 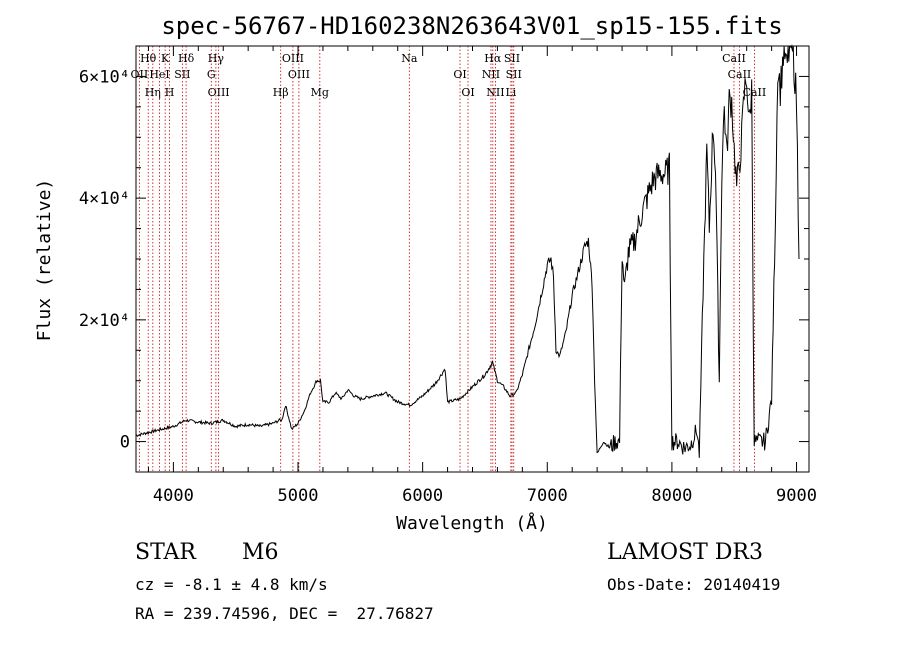 I want to click on x-tick-label: 7000, so click(x=547, y=496).